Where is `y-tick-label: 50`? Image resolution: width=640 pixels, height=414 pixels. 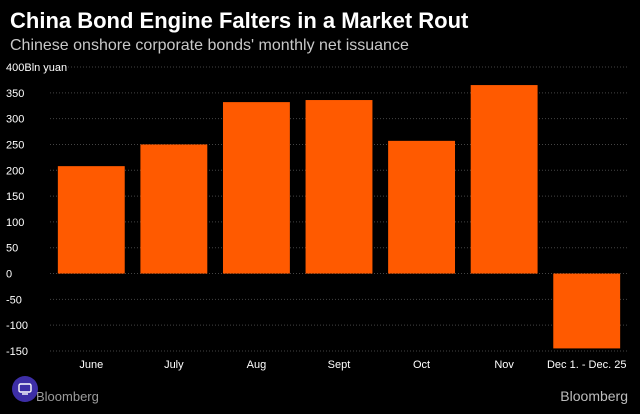 y-tick-label: 50 is located at coordinates (12, 249).